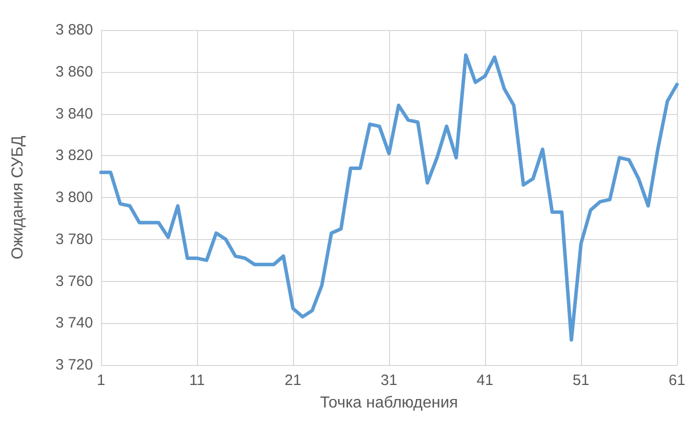 The image size is (700, 440). I want to click on y-tick-label: 3 720, so click(74, 365).